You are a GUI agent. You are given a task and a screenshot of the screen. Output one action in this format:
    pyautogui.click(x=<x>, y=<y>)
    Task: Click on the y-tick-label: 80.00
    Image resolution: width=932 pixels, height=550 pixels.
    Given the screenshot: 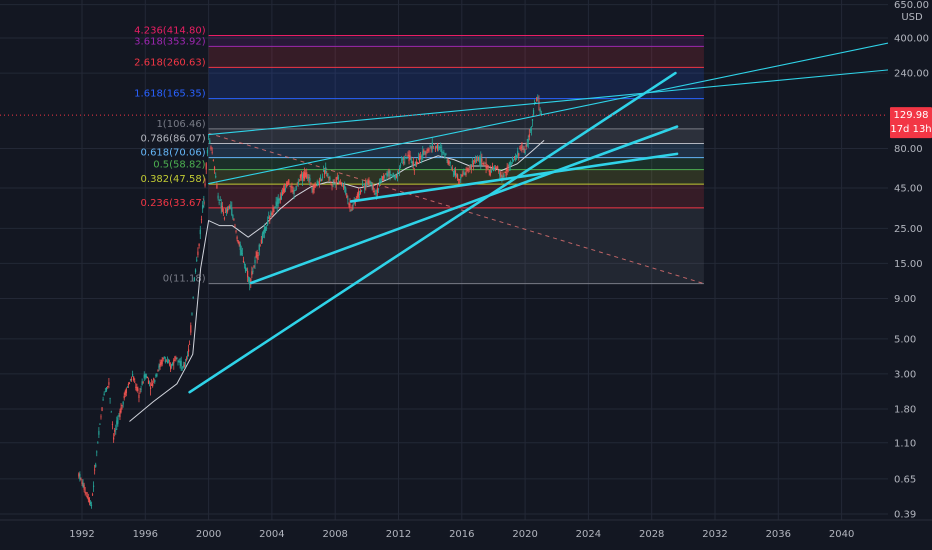 What is the action you would take?
    pyautogui.click(x=908, y=149)
    